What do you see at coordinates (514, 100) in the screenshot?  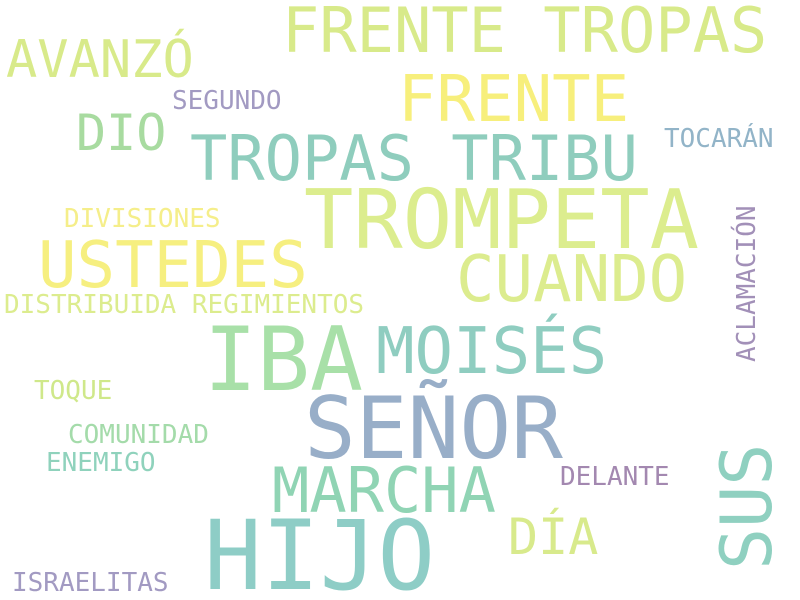 I see `word-frente: FRENTE` at bounding box center [514, 100].